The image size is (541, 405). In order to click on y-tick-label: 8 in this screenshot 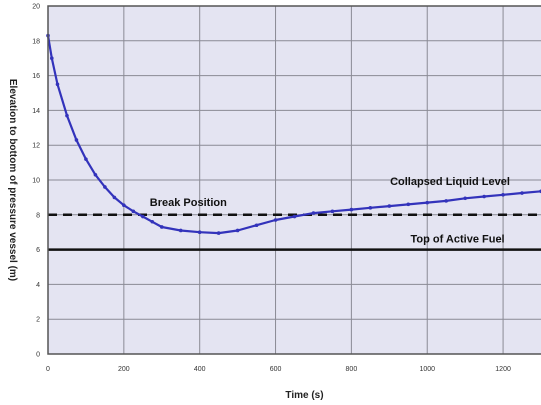, I will do `click(38, 215)`.